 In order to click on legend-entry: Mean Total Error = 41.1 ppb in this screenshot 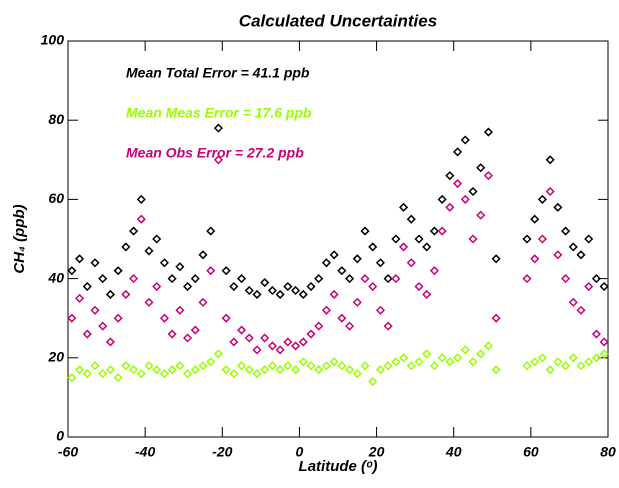, I will do `click(218, 73)`.